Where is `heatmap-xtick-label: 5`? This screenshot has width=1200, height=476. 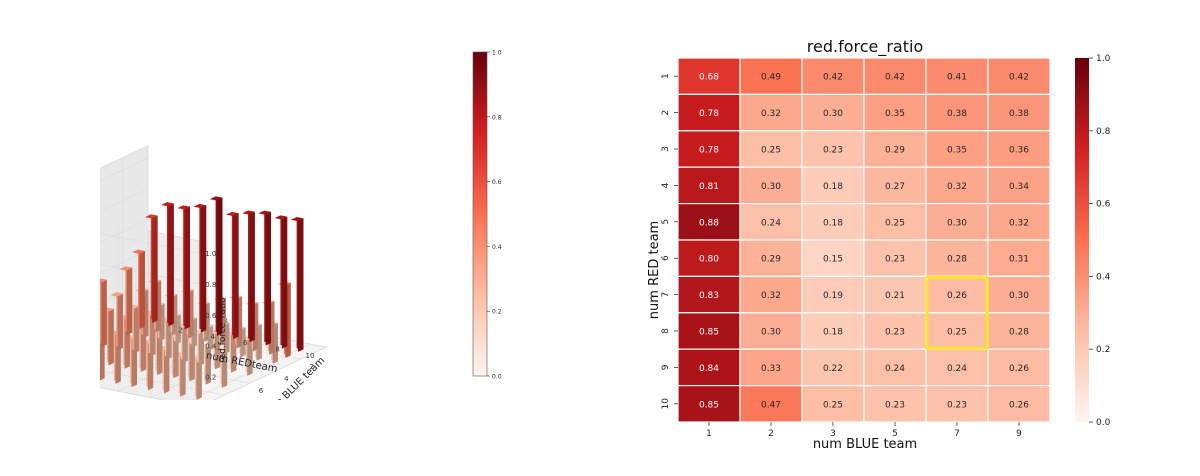
heatmap-xtick-label: 5 is located at coordinates (895, 434).